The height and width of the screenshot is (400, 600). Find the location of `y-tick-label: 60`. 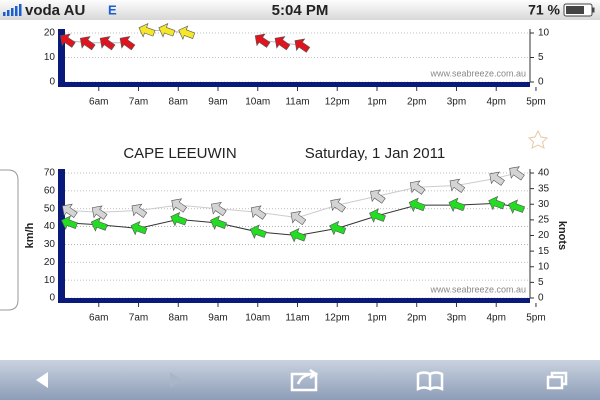

y-tick-label: 60 is located at coordinates (50, 190).